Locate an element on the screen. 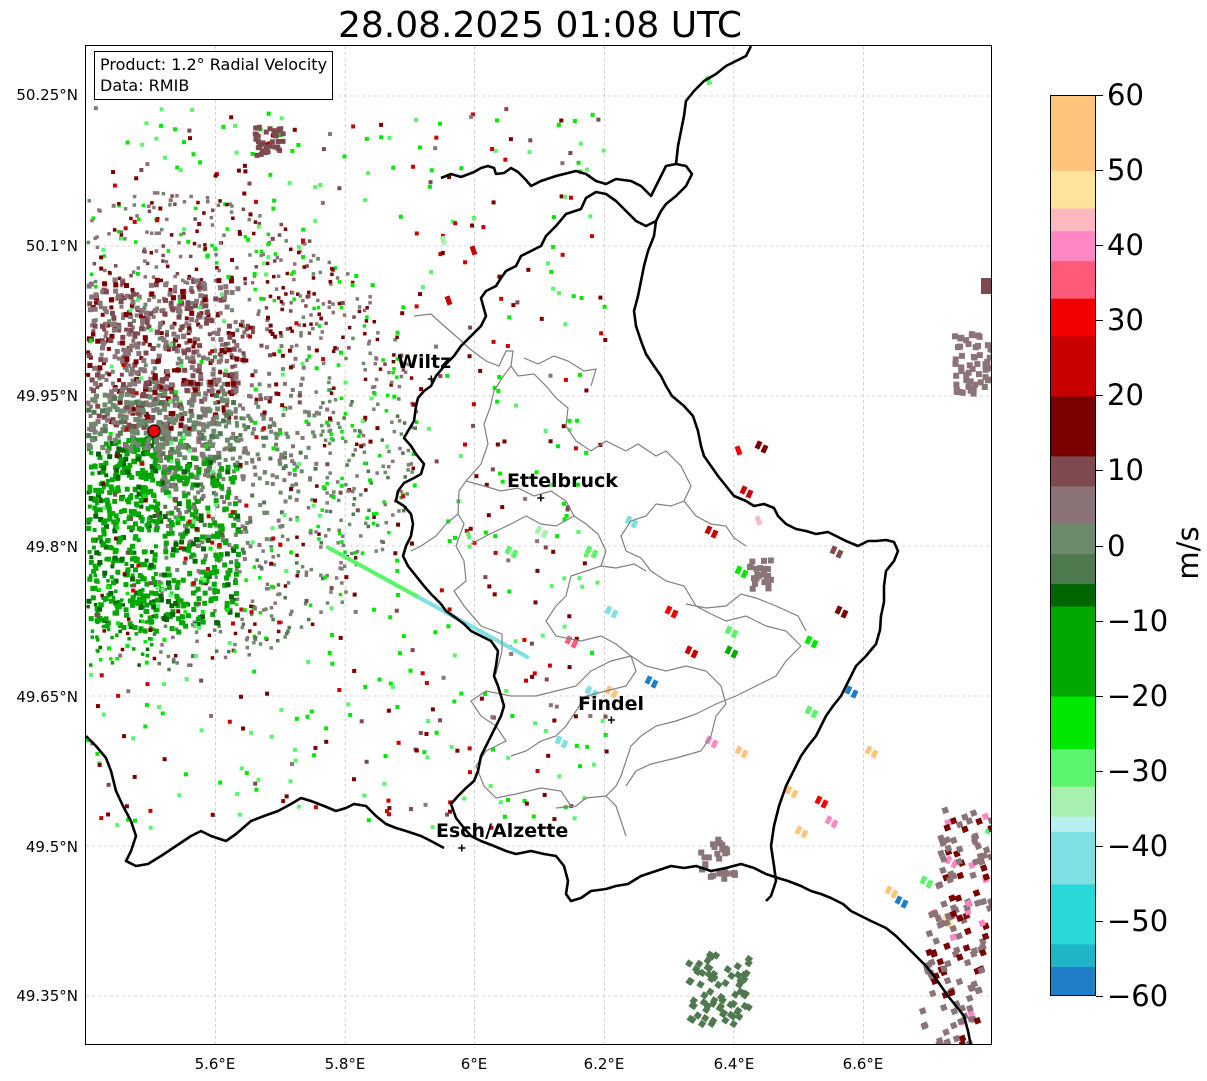 This screenshot has width=1207, height=1081. colorbar-tick-label: 10 is located at coordinates (1125, 470).